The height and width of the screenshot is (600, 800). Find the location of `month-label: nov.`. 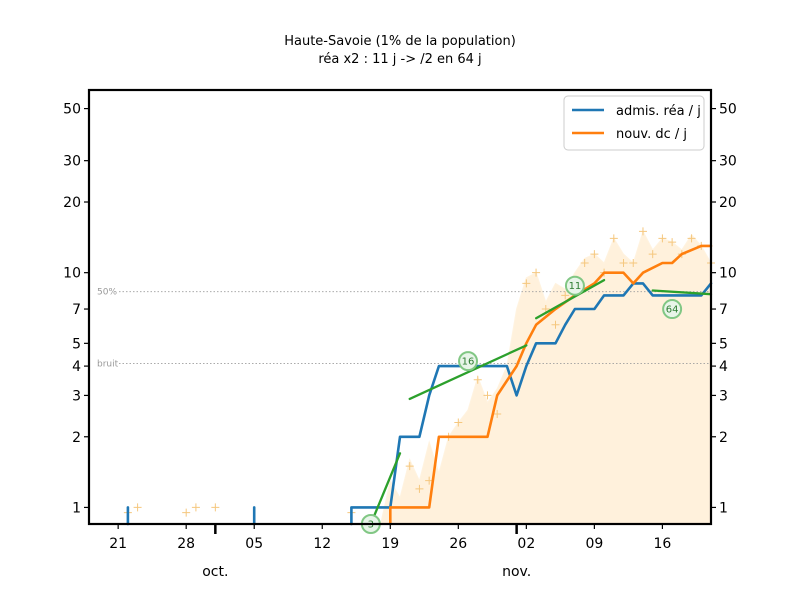

month-label: nov. is located at coordinates (516, 572).